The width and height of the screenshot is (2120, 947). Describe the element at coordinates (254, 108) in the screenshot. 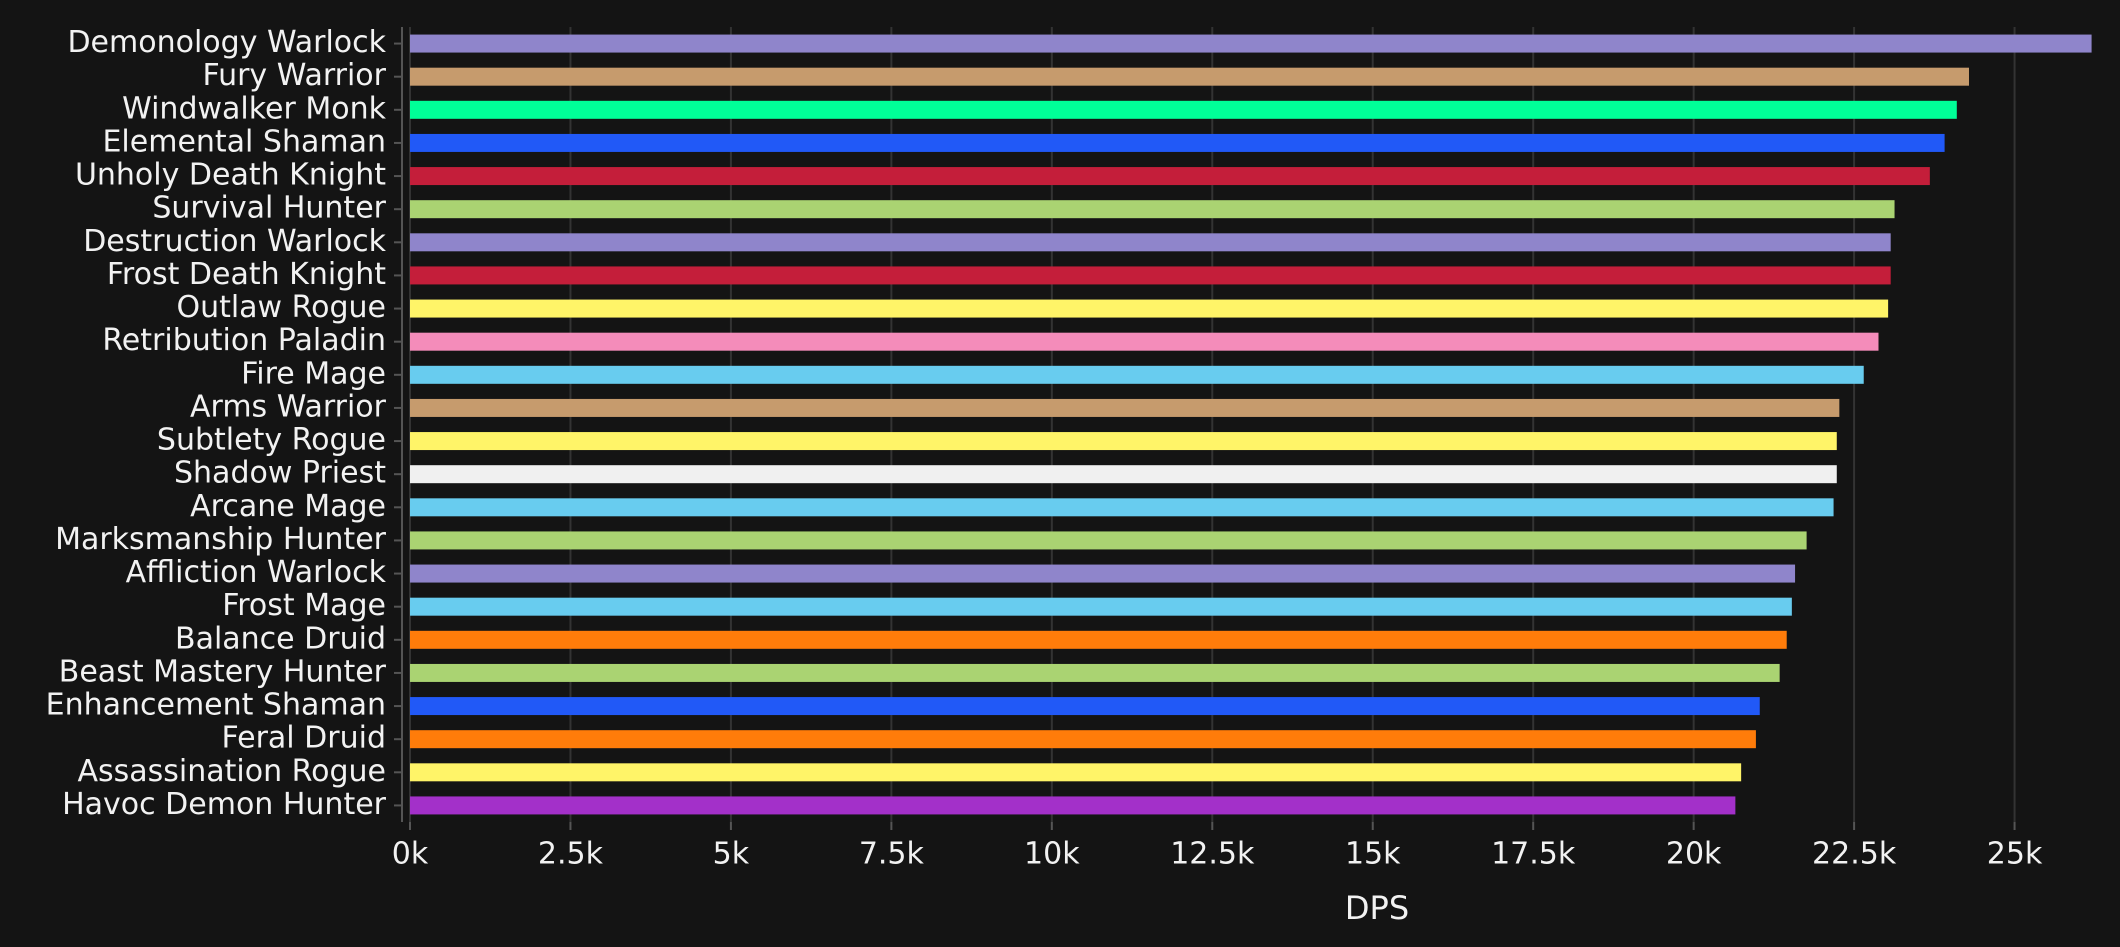

I see `y-tick-label: Windwalker Monk` at that location.